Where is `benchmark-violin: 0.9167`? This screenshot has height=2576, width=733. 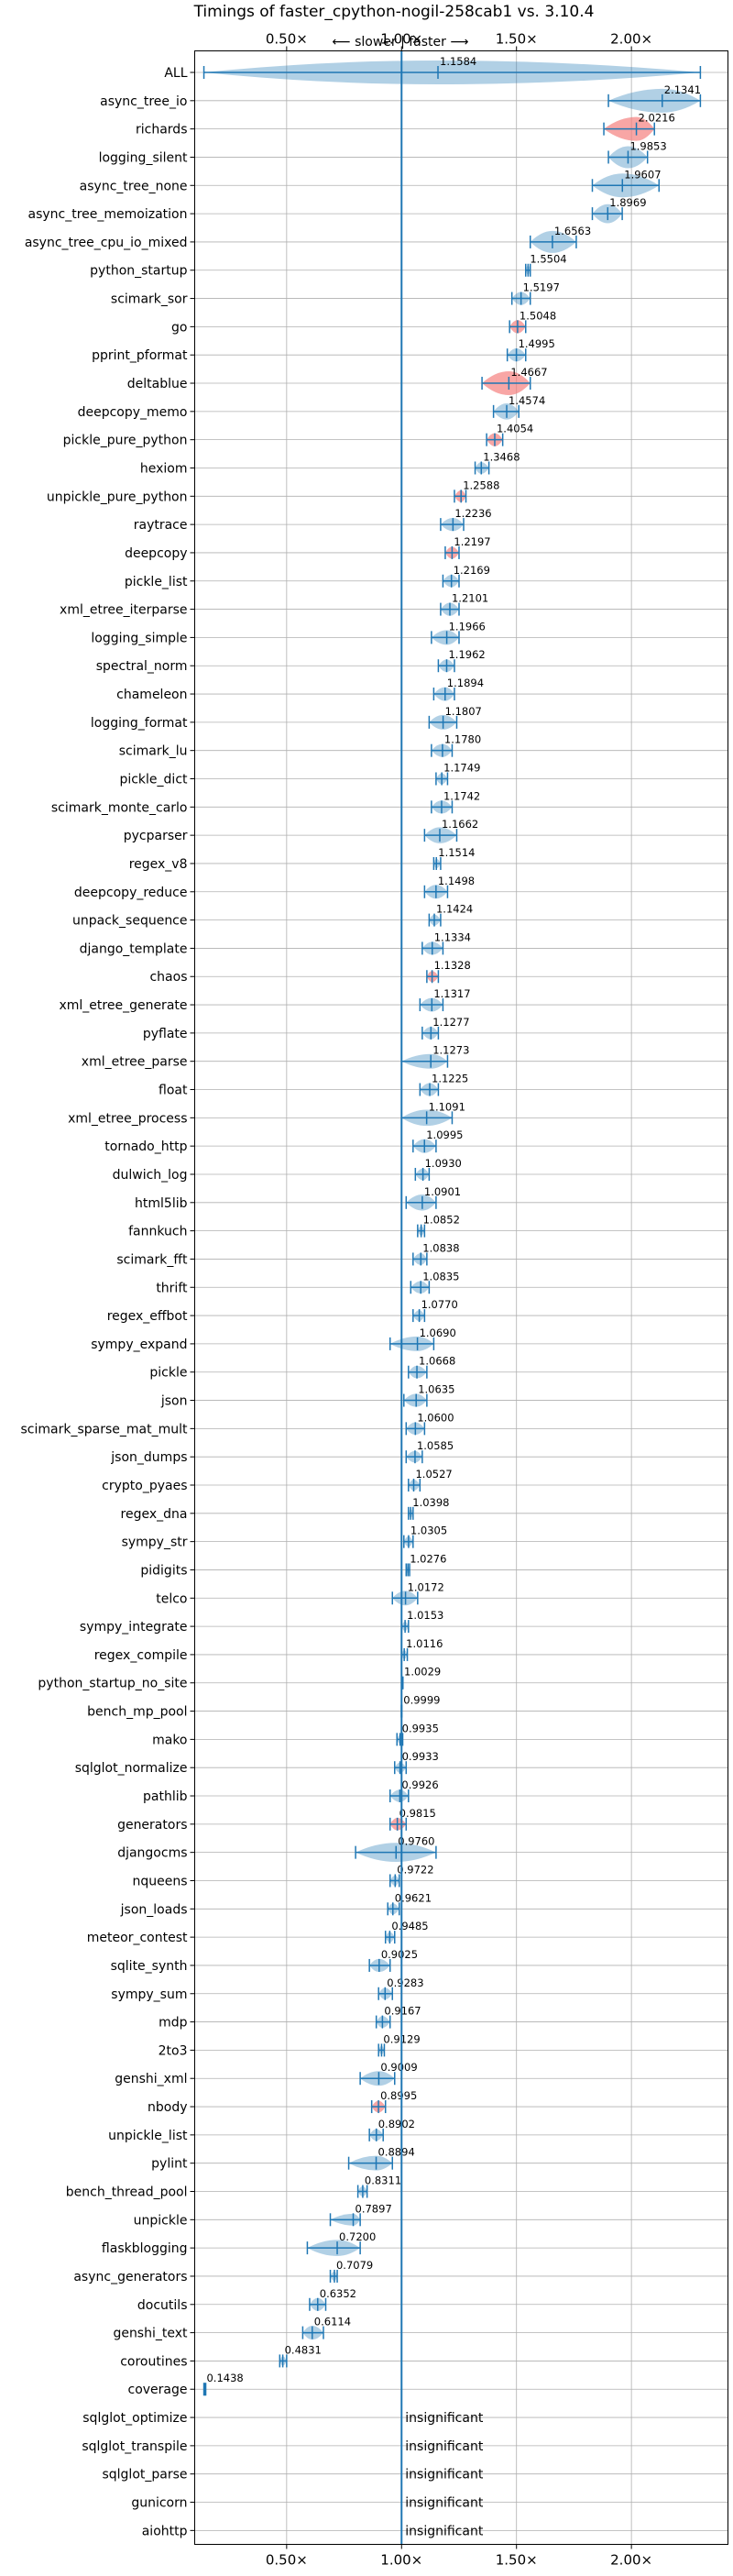
benchmark-violin: 0.9167 is located at coordinates (398, 2017).